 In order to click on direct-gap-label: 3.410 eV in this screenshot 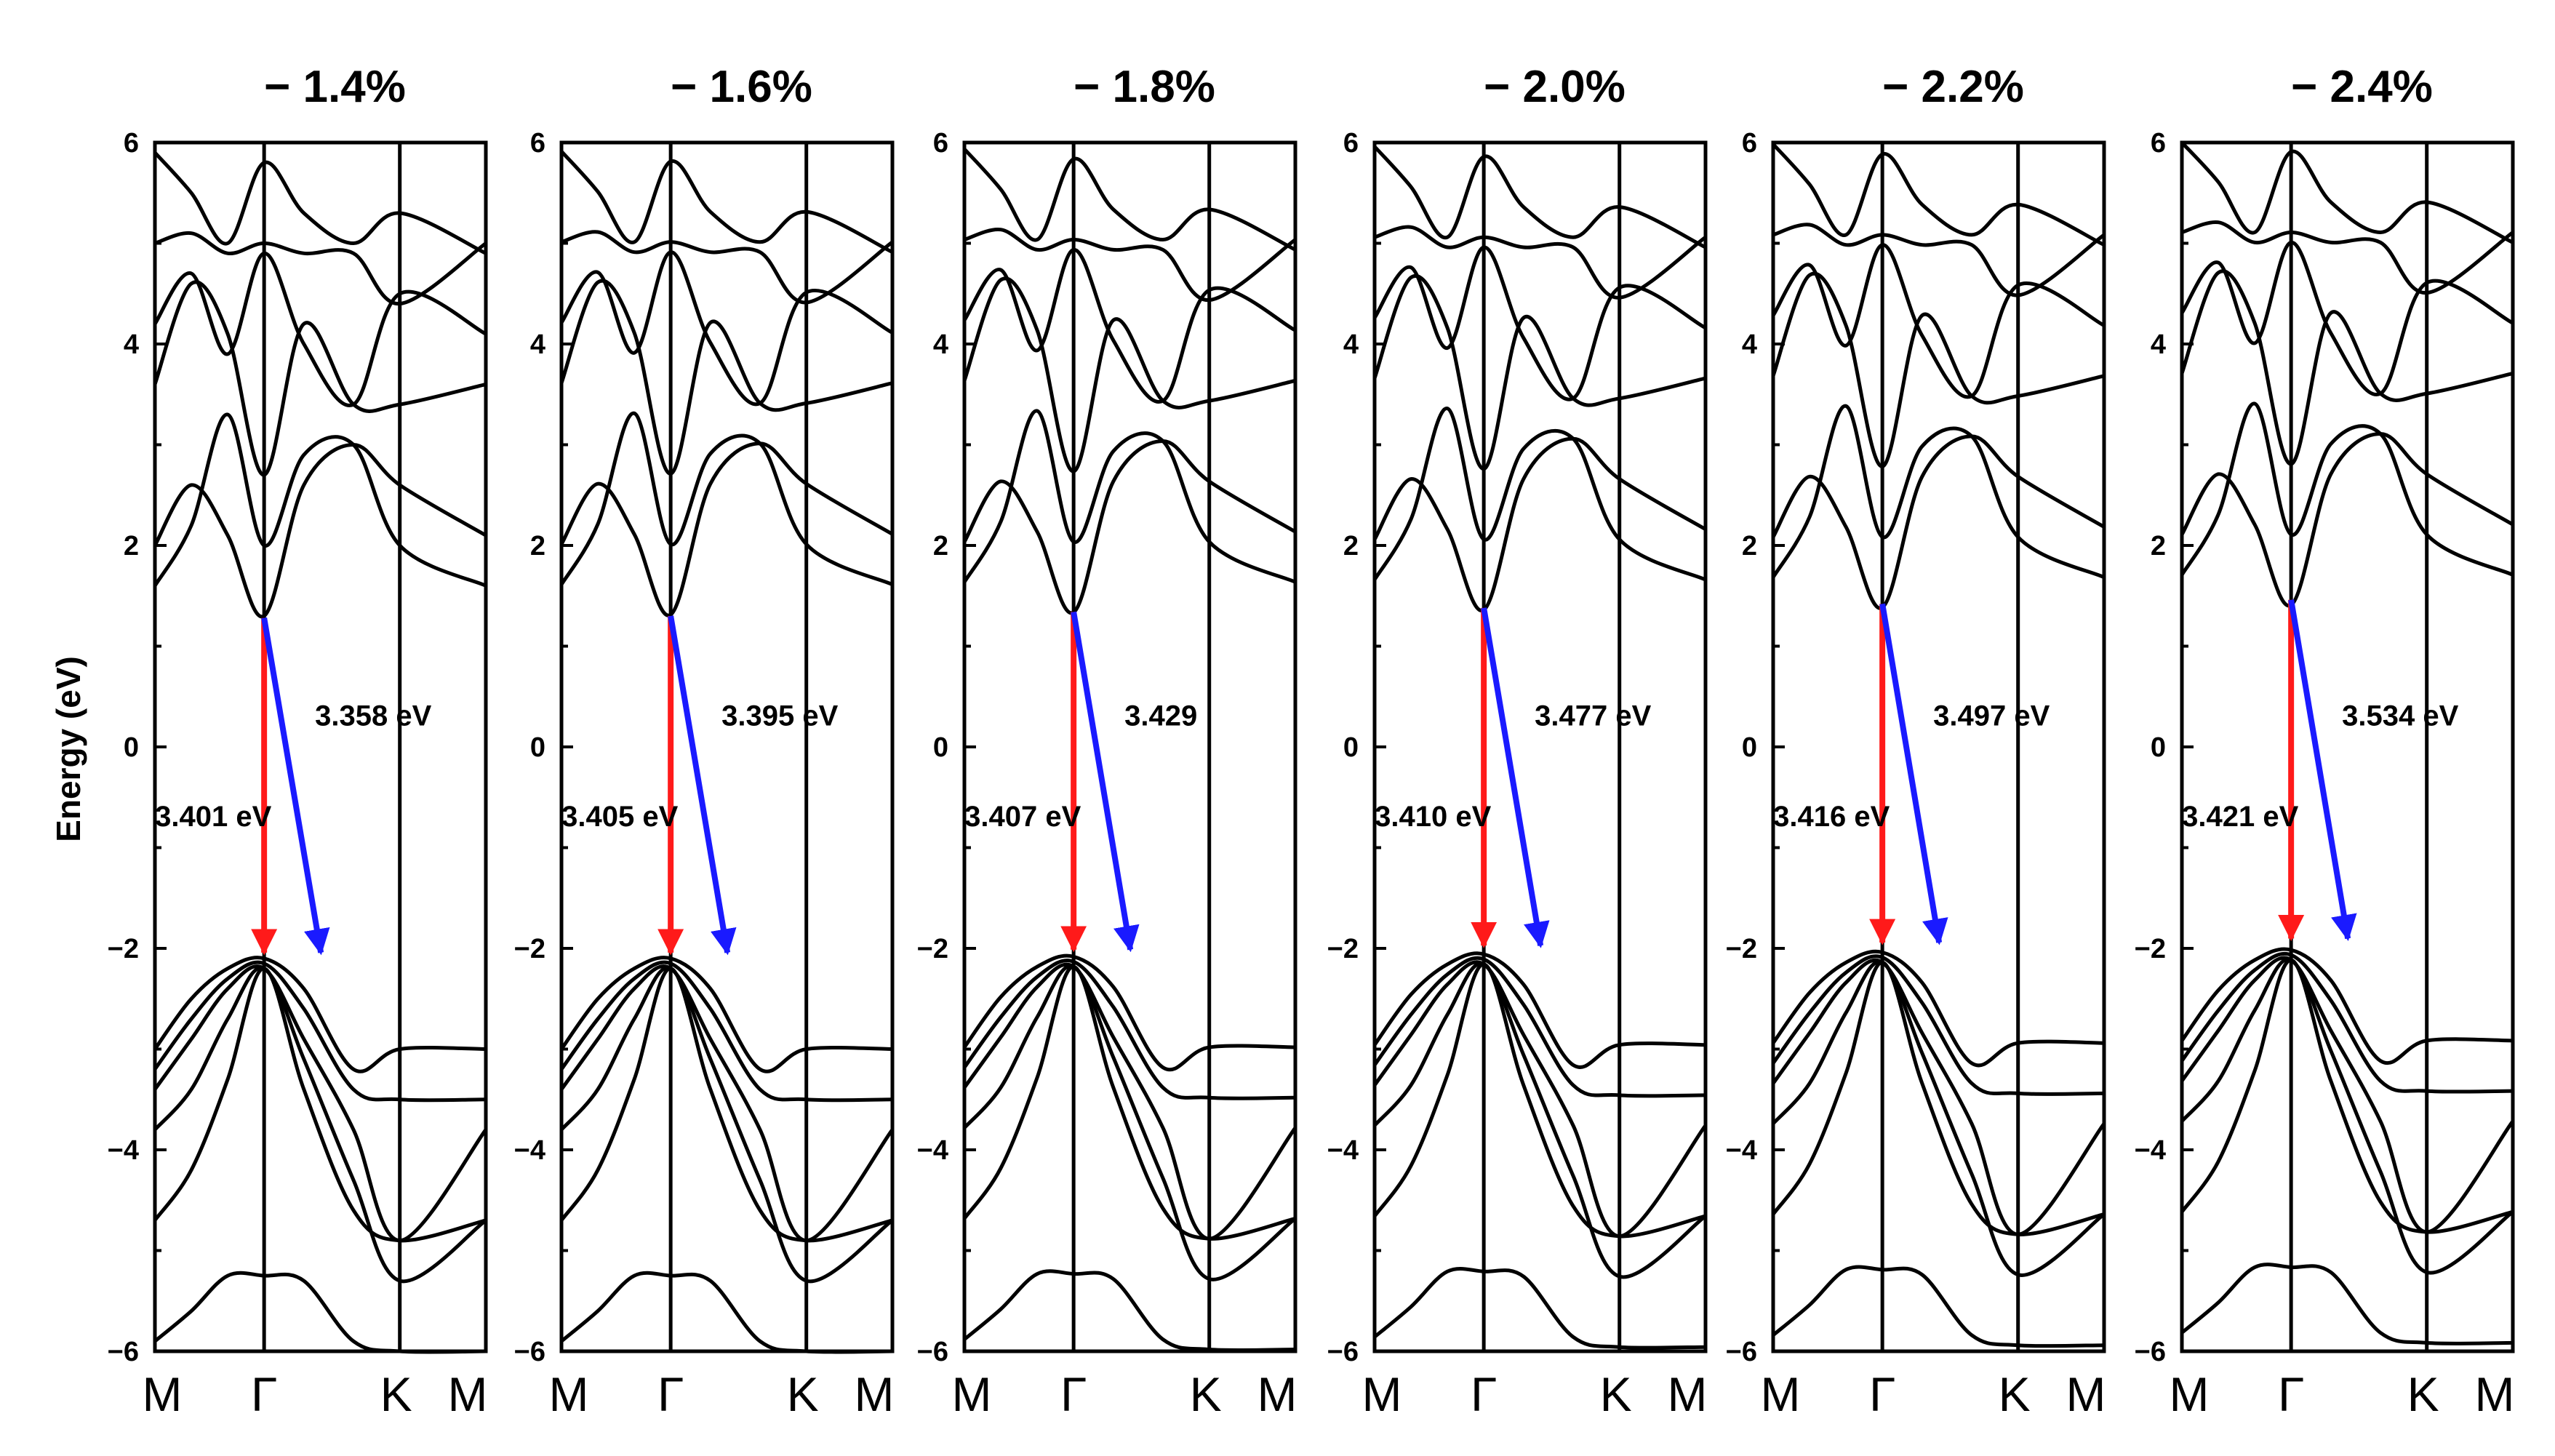, I will do `click(1433, 817)`.